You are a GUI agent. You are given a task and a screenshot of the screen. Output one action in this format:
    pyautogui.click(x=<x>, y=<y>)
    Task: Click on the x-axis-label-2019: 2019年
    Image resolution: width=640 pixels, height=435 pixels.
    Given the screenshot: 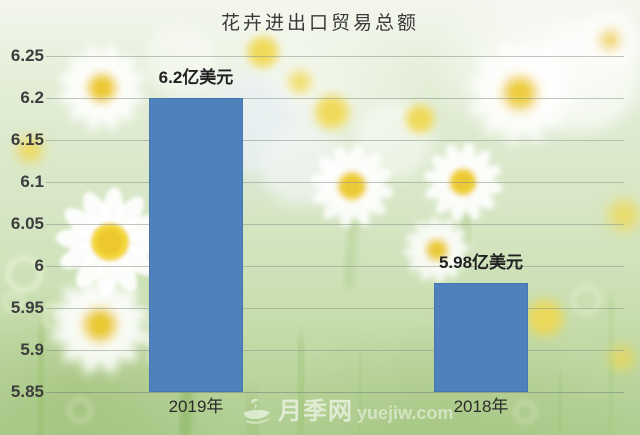 What is the action you would take?
    pyautogui.click(x=196, y=406)
    